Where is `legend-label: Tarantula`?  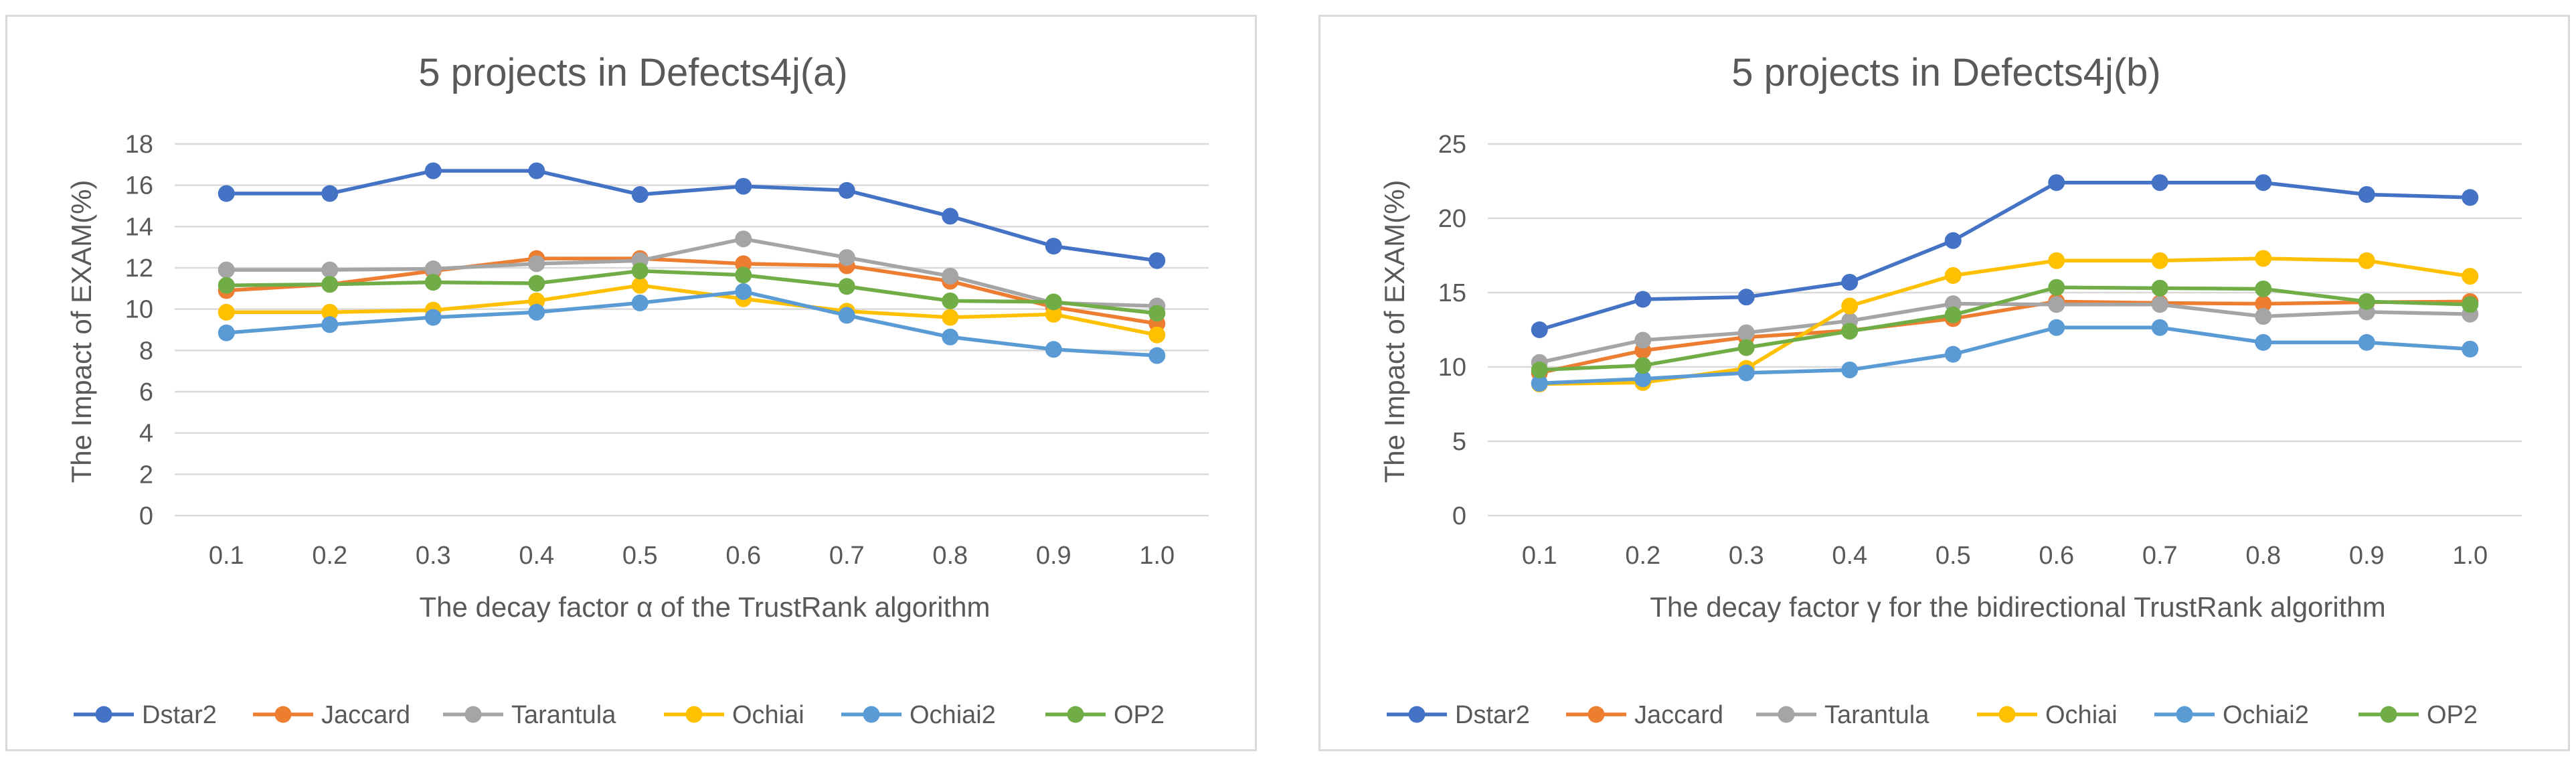
legend-label: Tarantula is located at coordinates (563, 715).